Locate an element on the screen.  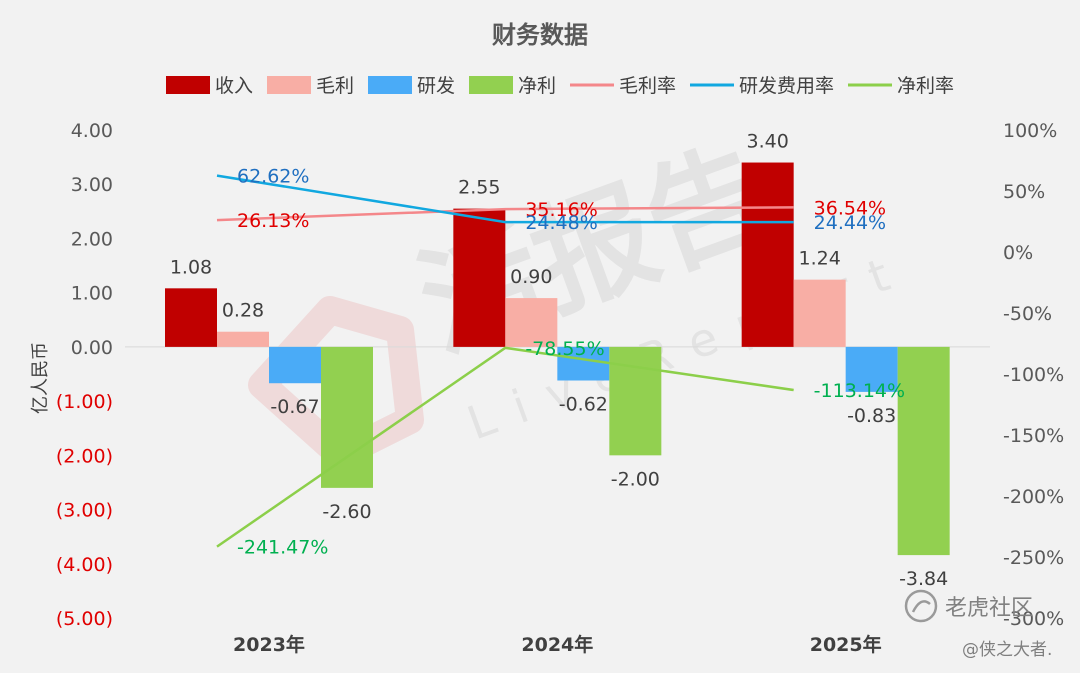
watermark-brand-text: 老虎社区 is located at coordinates (989, 608).